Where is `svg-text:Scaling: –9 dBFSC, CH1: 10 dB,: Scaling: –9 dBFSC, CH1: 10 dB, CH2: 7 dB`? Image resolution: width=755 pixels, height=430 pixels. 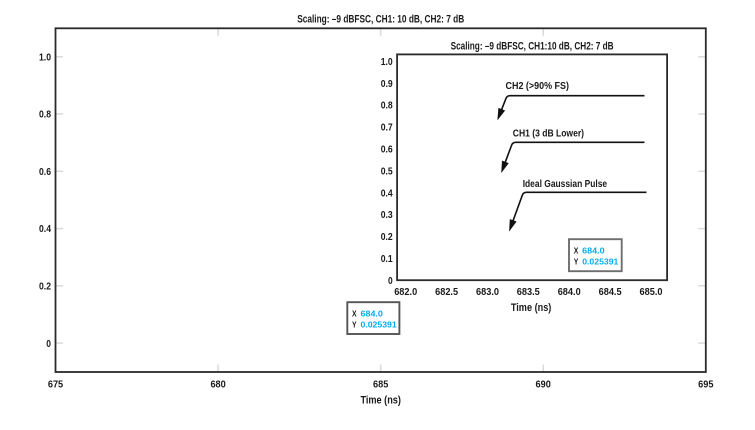
svg-text:Scaling: –9 dBFSC, CH1: 10 dB,: Scaling: –9 dBFSC, CH1: 10 dB, CH2: 7 dB is located at coordinates (380, 19).